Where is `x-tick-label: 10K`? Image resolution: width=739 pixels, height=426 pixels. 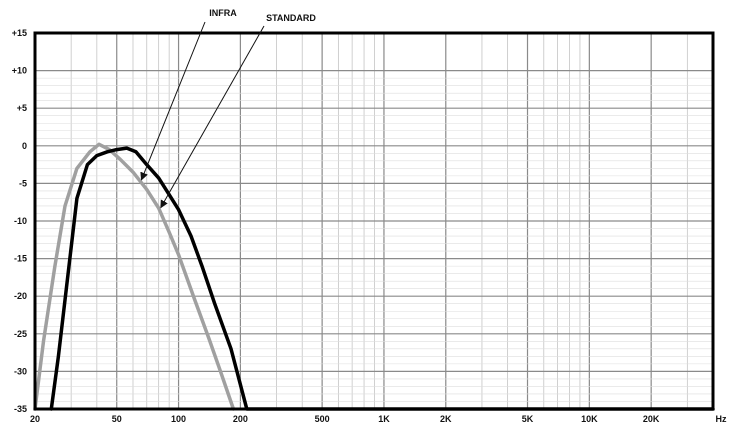 x-tick-label: 10K is located at coordinates (589, 419).